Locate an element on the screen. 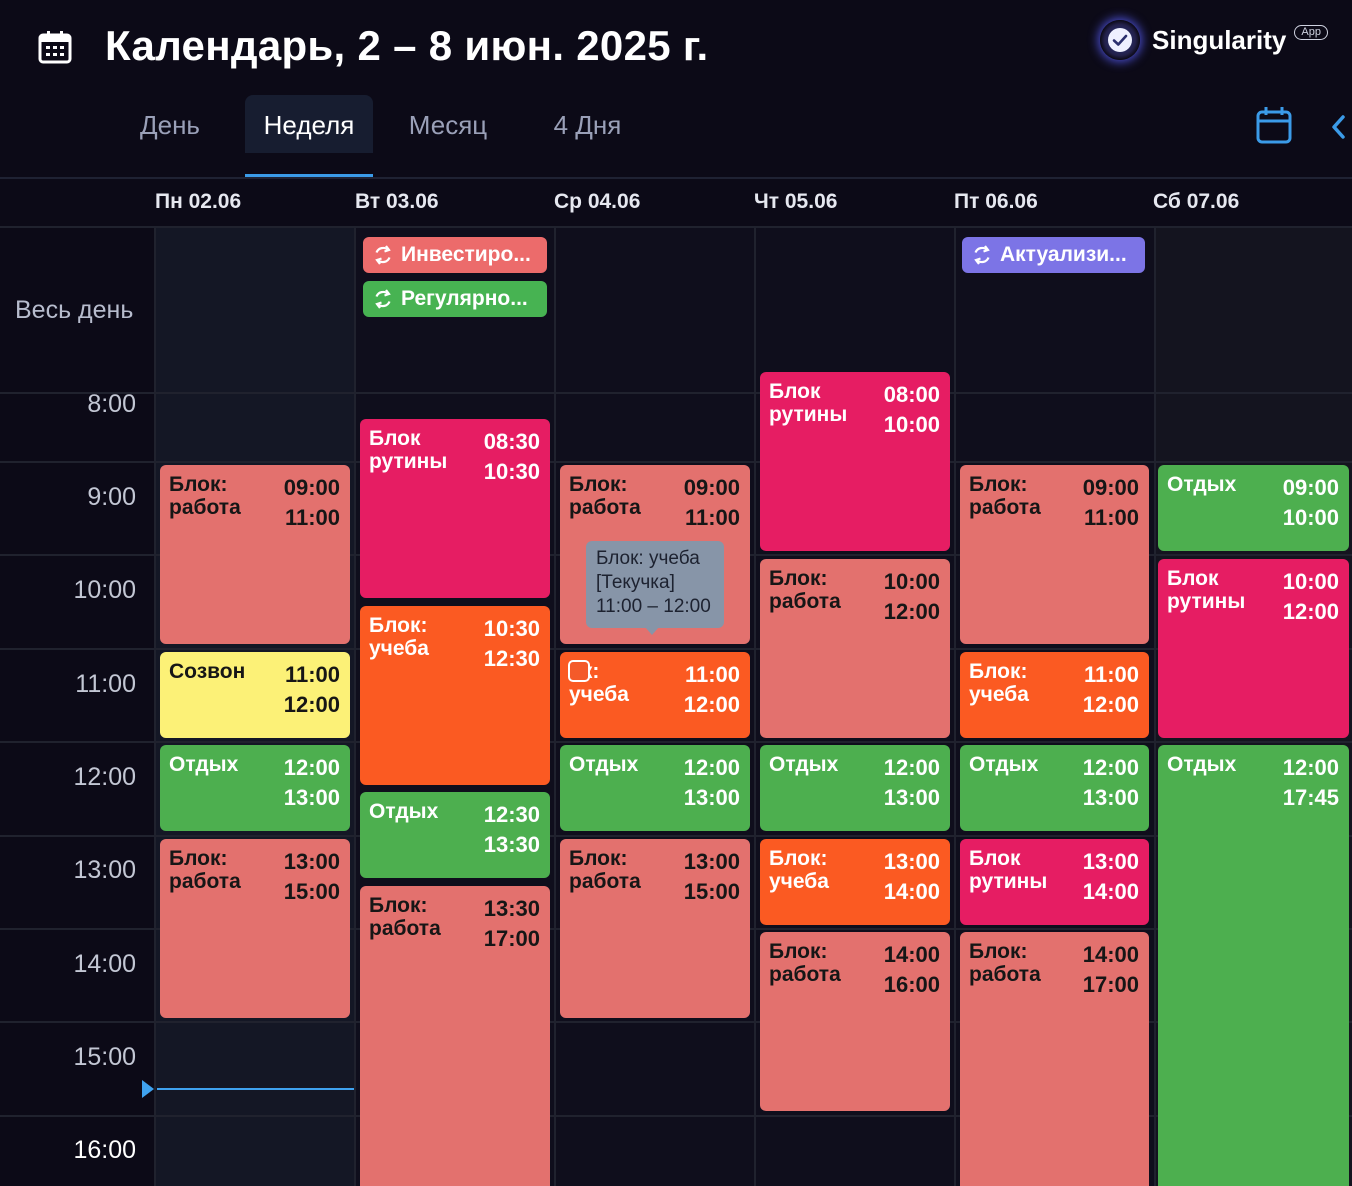  event-end: 15:00 is located at coordinates (311, 891).